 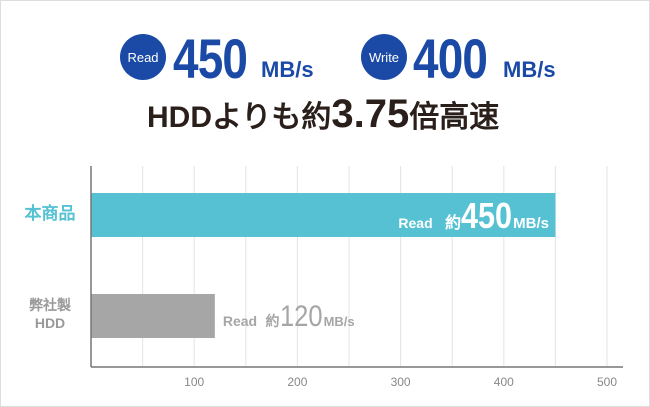 I want to click on write-badge: Write, so click(x=384, y=57).